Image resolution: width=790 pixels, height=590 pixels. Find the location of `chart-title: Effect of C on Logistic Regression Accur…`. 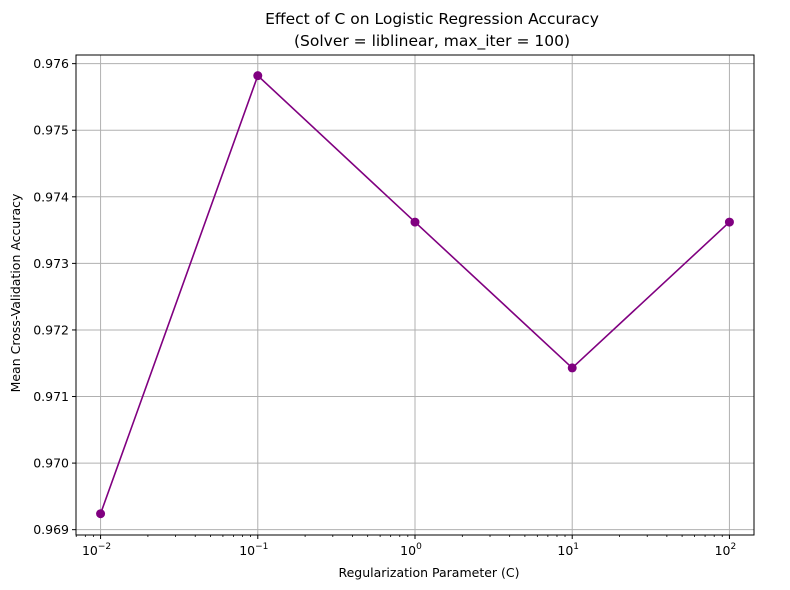

chart-title: Effect of C on Logistic Regression Accur… is located at coordinates (432, 19).